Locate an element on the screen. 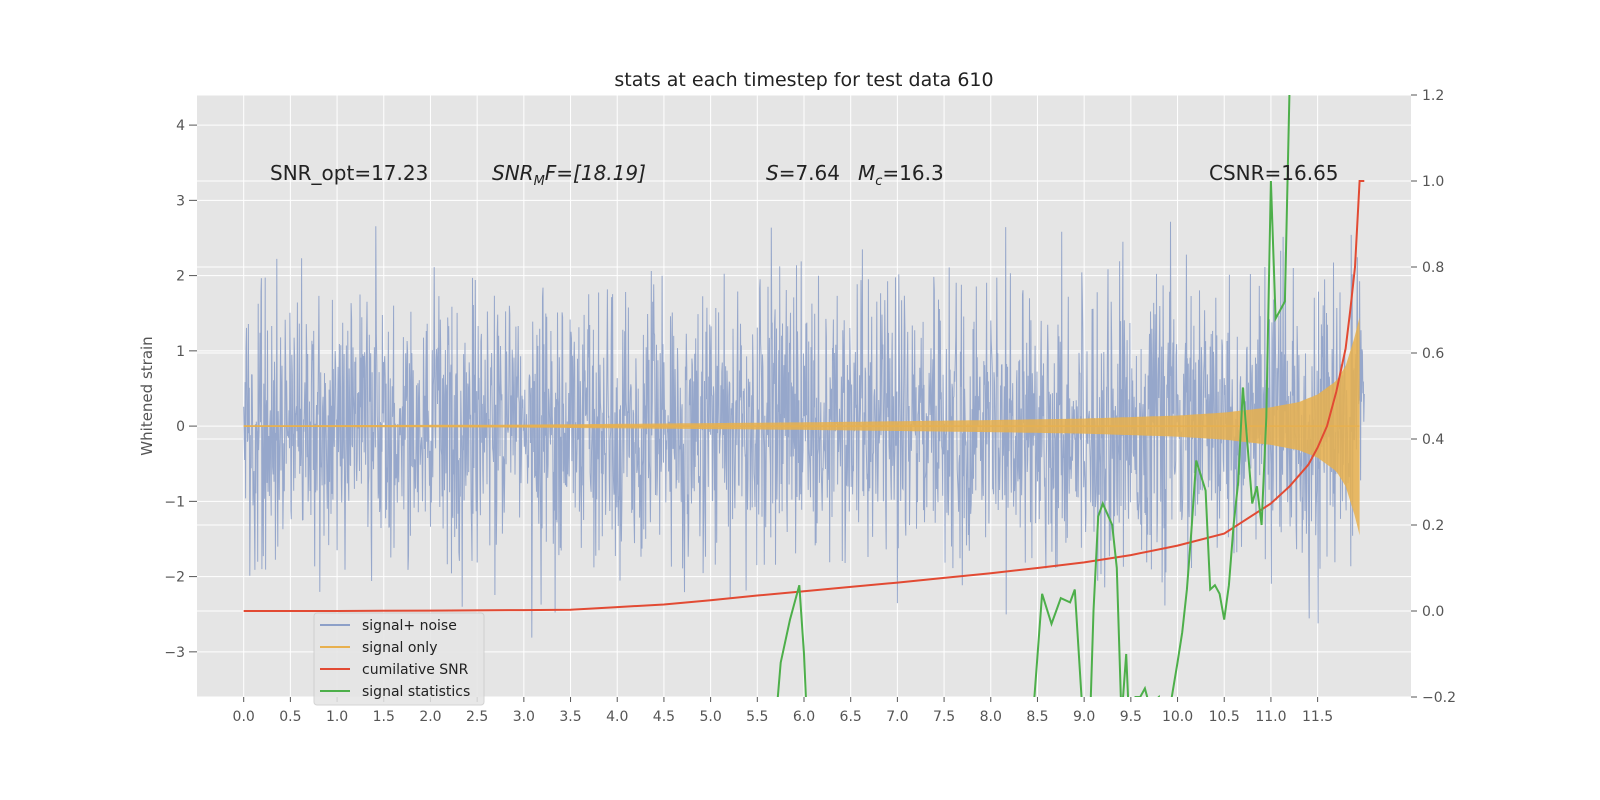 The width and height of the screenshot is (1600, 800). y-axis-label: Whitened strain is located at coordinates (147, 395).